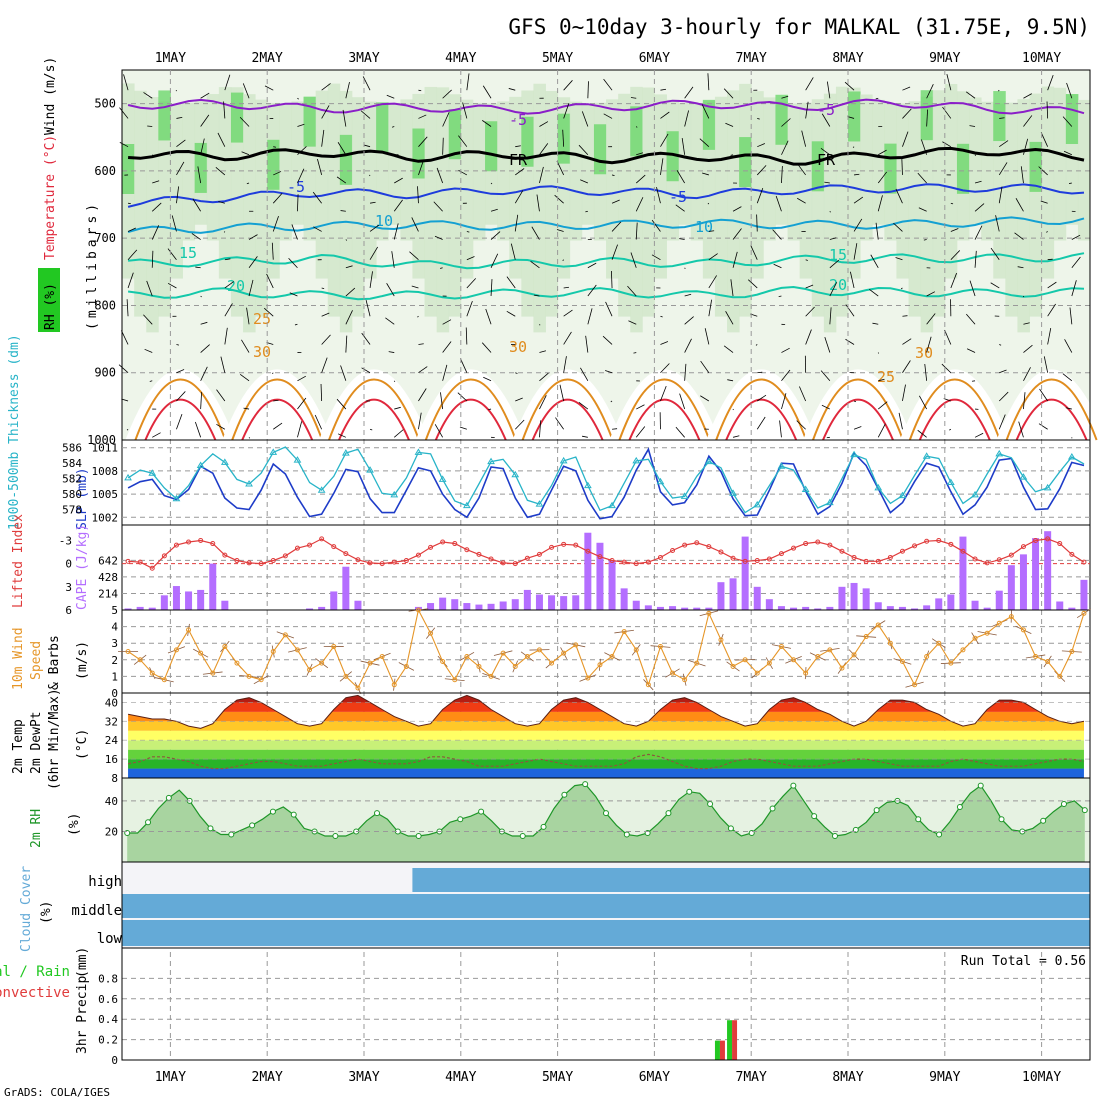 This screenshot has height=1100, width=1100. Describe the element at coordinates (114, 643) in the screenshot. I see `wind-ytick-label: 3` at that location.